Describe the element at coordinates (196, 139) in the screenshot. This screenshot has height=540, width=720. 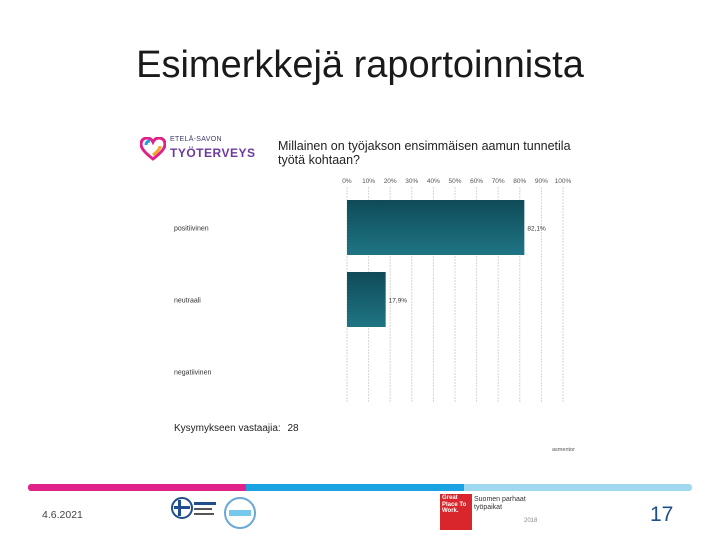
I see `logo-top-text: ETELÄ-SAVON` at that location.